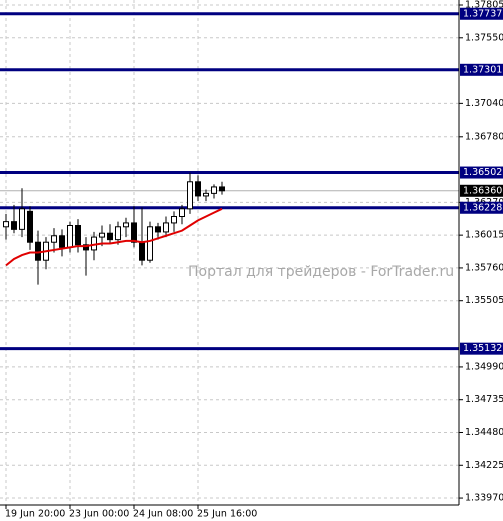 Image resolution: width=503 pixels, height=521 pixels. I want to click on y-tick-label: 1.34225, so click(484, 465).